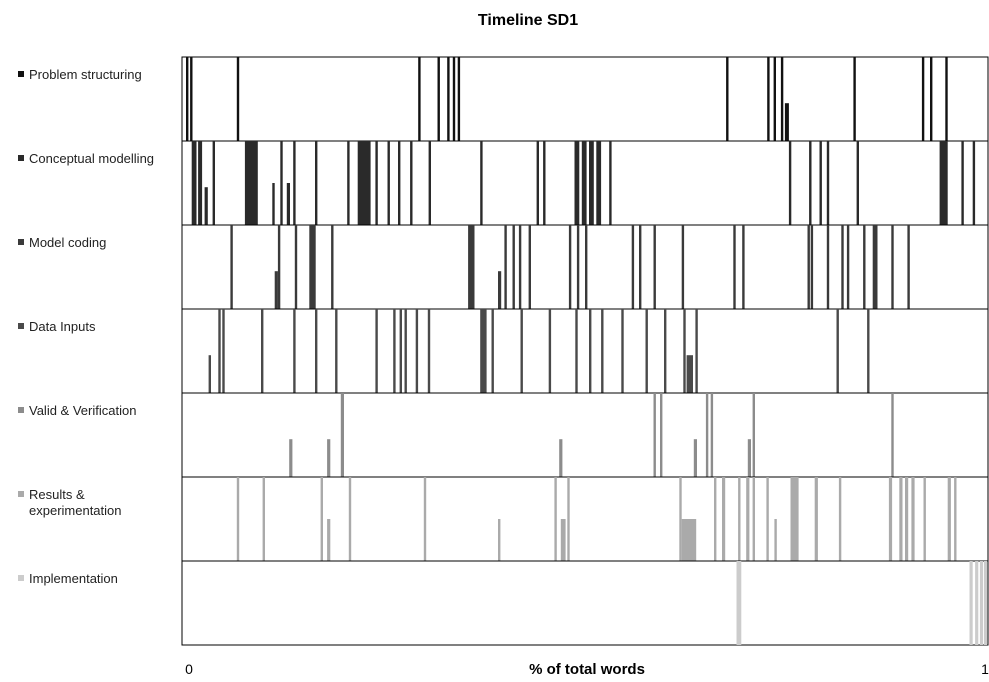 The height and width of the screenshot is (682, 989). Describe the element at coordinates (67, 242) in the screenshot. I see `series-label-3: Model coding` at that location.